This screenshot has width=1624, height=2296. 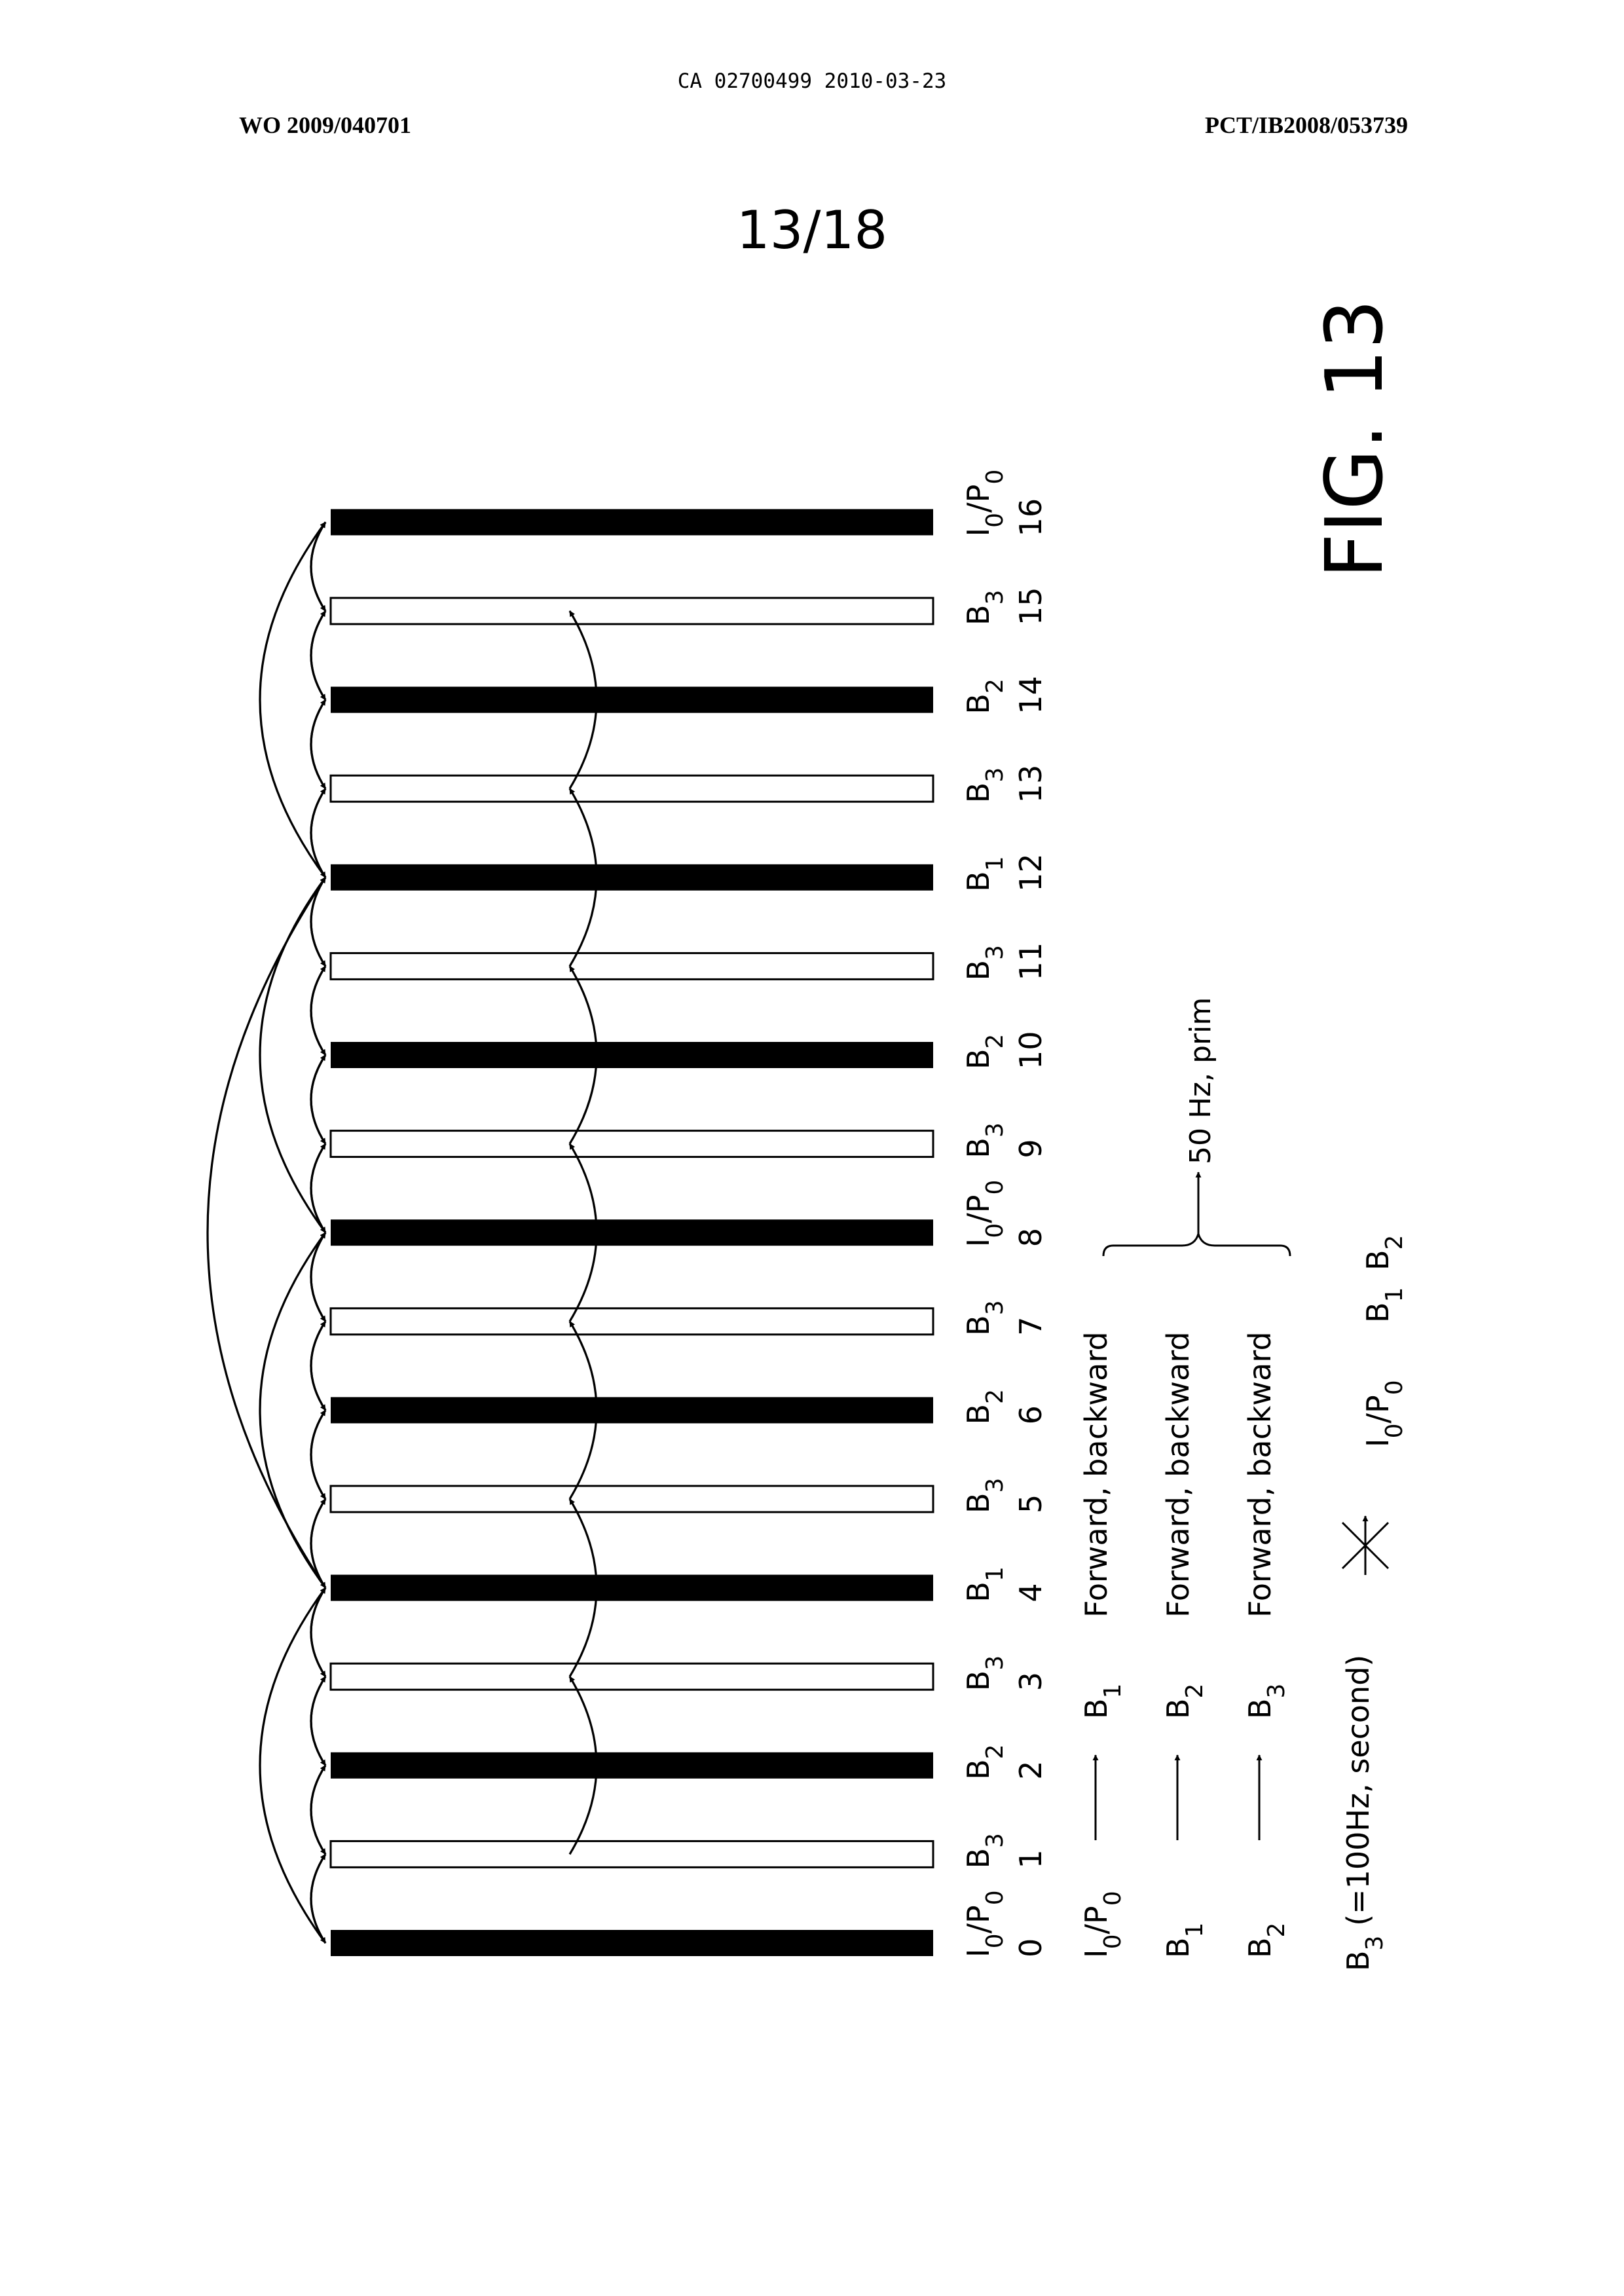 I want to click on i-to-i-arrow, so click(x=266, y=1233).